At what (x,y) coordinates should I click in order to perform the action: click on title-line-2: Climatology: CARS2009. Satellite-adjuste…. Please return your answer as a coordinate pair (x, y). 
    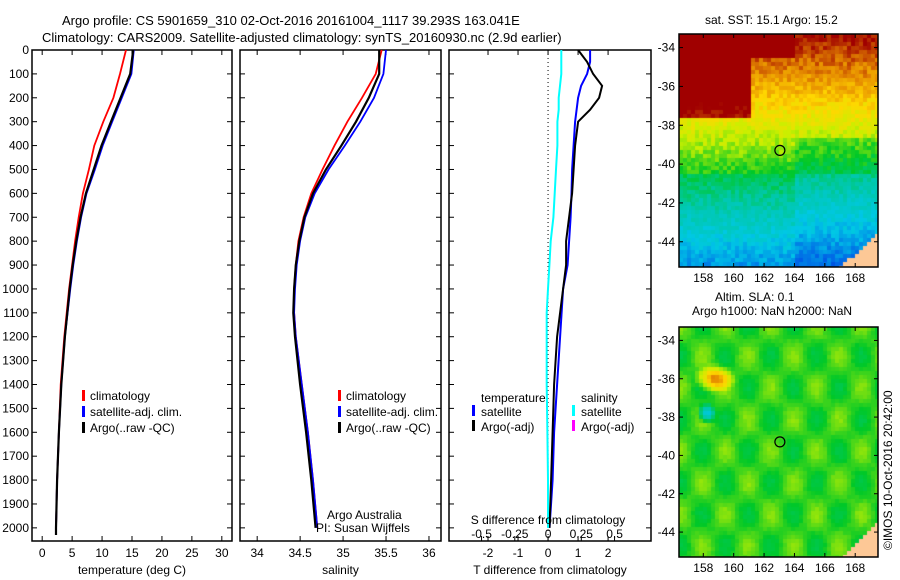
    Looking at the image, I should click on (302, 37).